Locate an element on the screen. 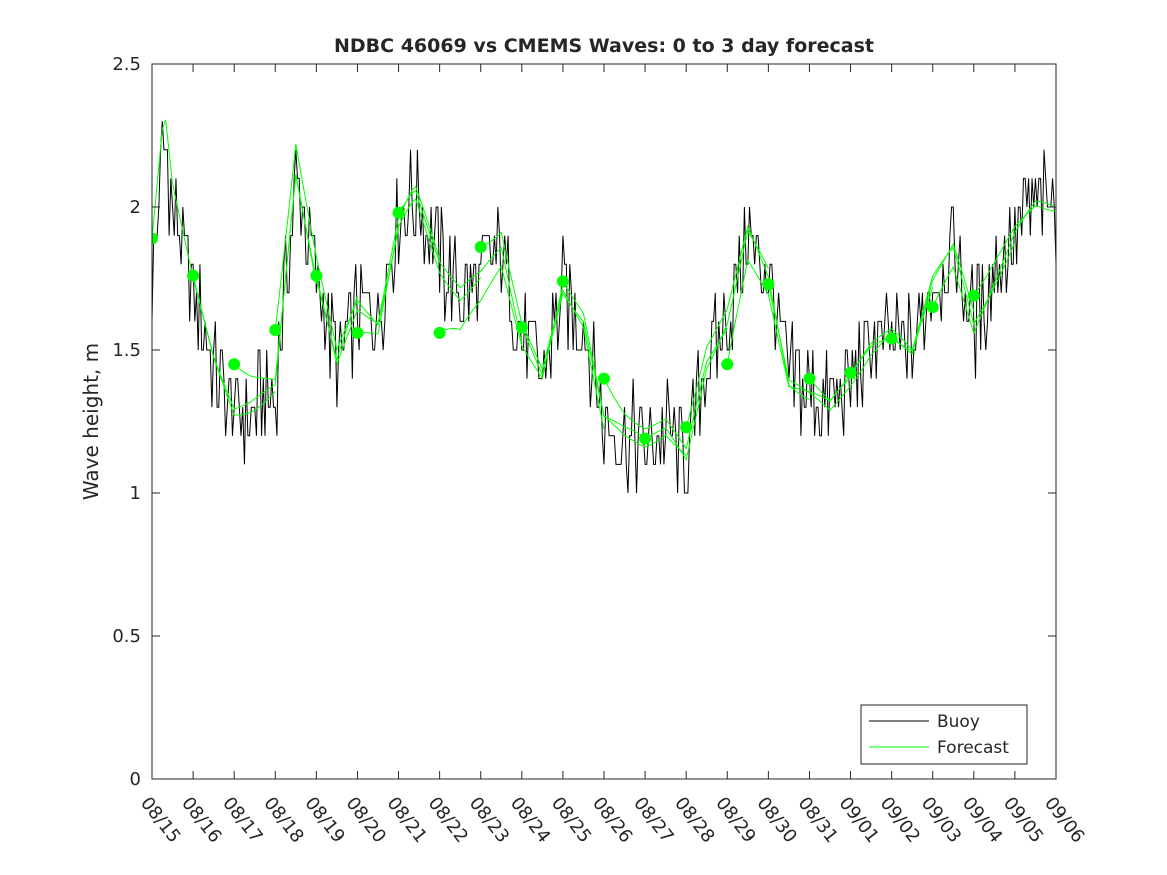 This screenshot has height=875, width=1167. y-axis-label: Wave height, m is located at coordinates (91, 421).